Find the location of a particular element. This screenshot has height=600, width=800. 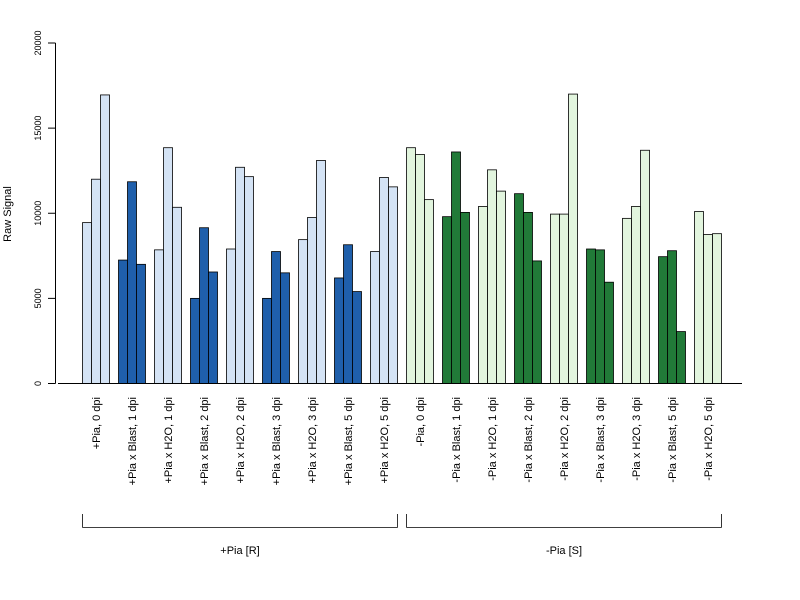

category-label: +Pia x H2O, 1 dpi is located at coordinates (169, 440).